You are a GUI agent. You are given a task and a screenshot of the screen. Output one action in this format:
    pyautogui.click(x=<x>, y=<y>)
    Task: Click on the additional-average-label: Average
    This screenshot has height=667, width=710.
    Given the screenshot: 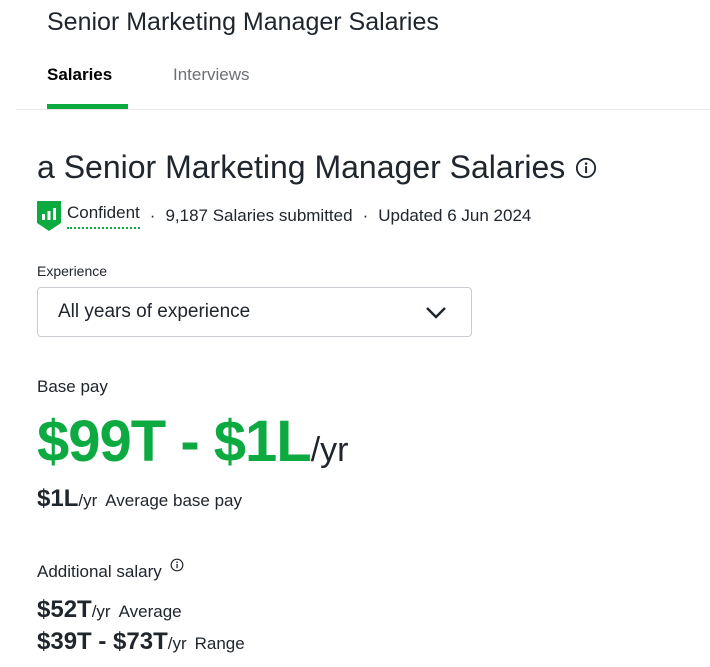 What is the action you would take?
    pyautogui.click(x=150, y=611)
    